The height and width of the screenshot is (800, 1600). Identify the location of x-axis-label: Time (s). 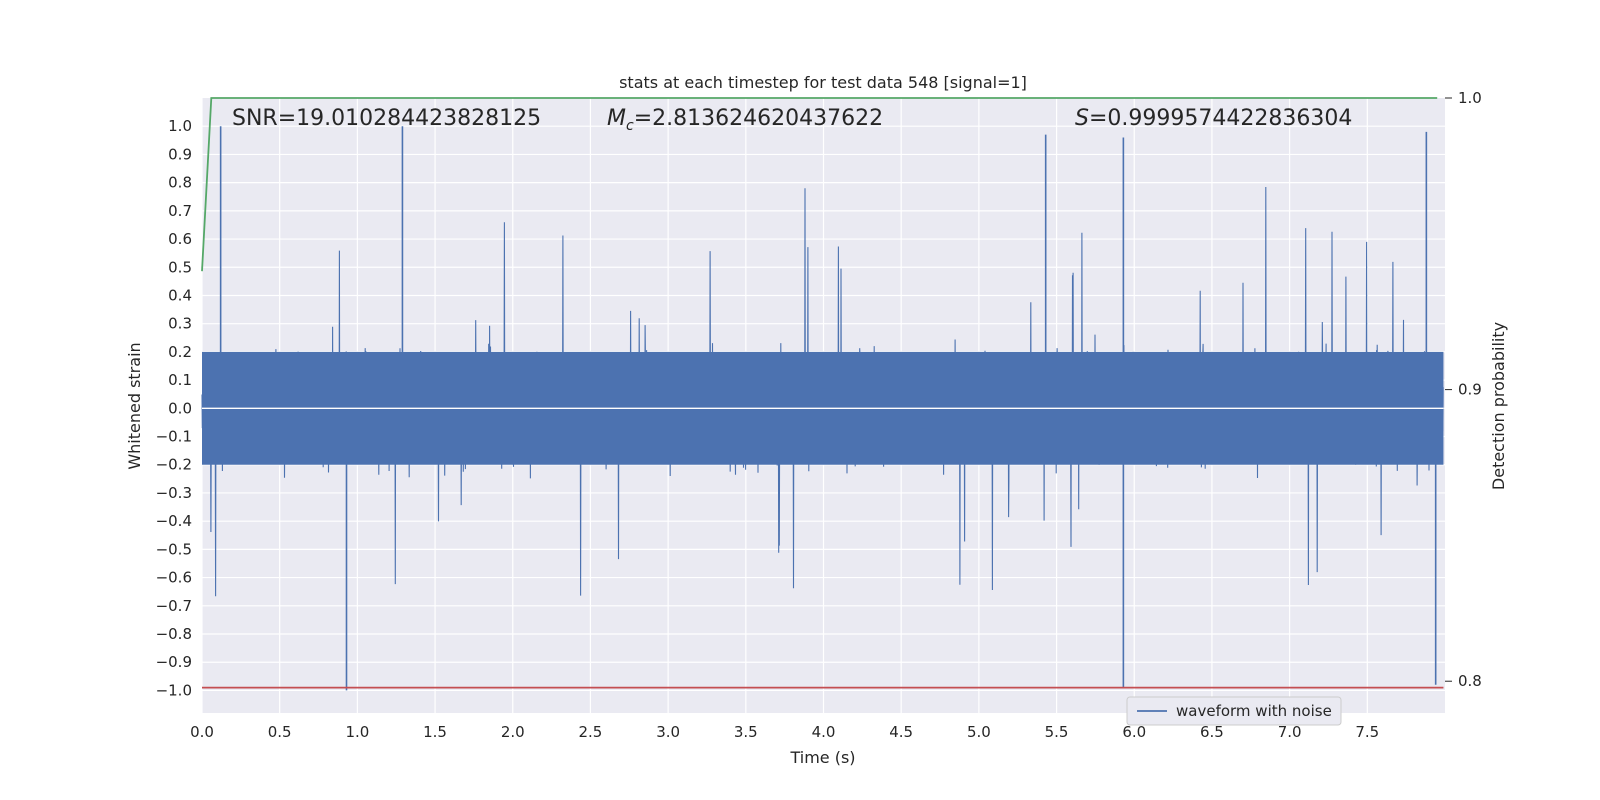
(822, 757).